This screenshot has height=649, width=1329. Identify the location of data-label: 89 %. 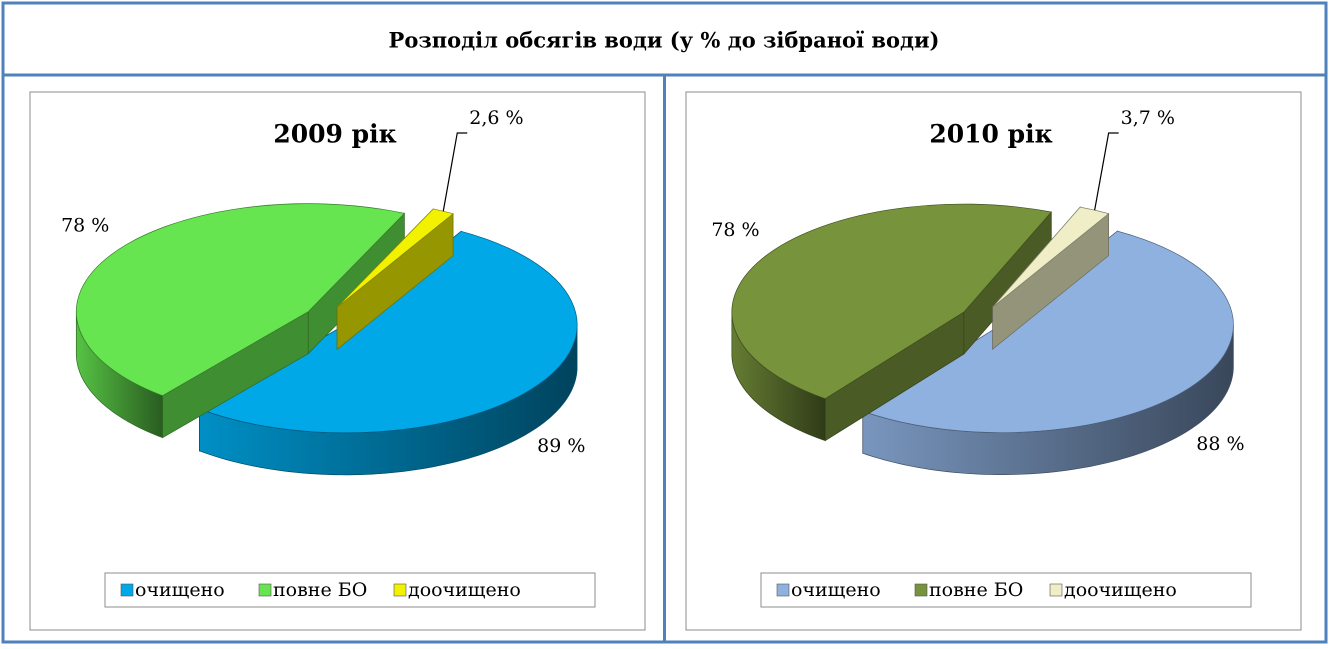
(561, 446).